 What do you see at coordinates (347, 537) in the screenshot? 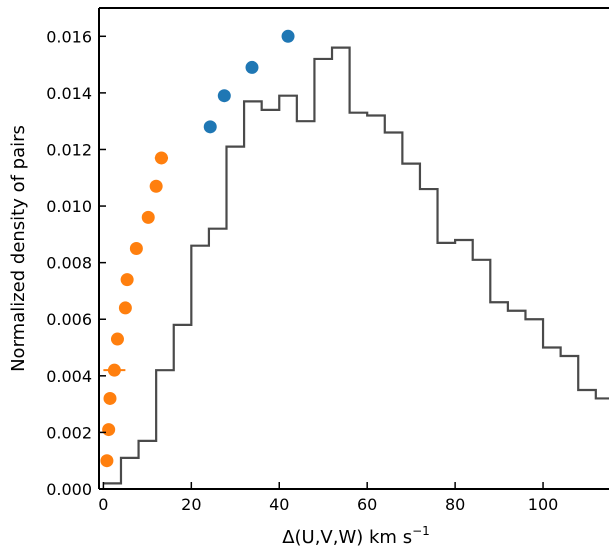
I see `x-axis-label-main: Δ(U,V,W) km s` at bounding box center [347, 537].